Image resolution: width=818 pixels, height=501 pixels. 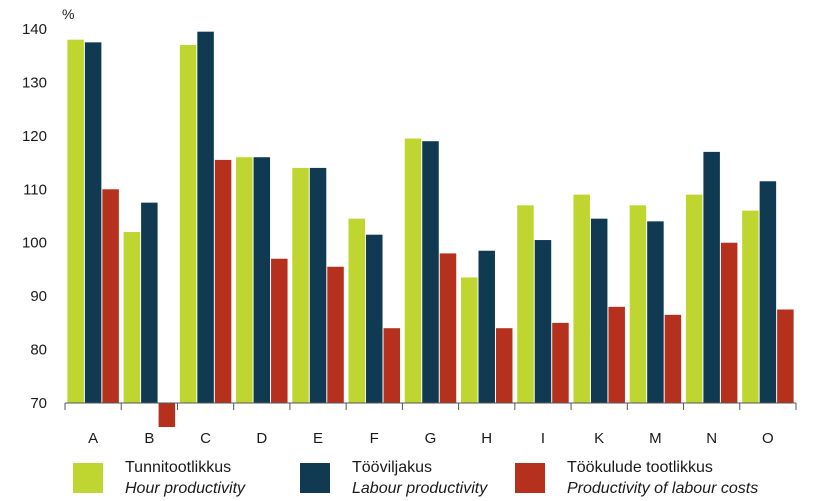 What do you see at coordinates (431, 438) in the screenshot?
I see `x-tick-label: G` at bounding box center [431, 438].